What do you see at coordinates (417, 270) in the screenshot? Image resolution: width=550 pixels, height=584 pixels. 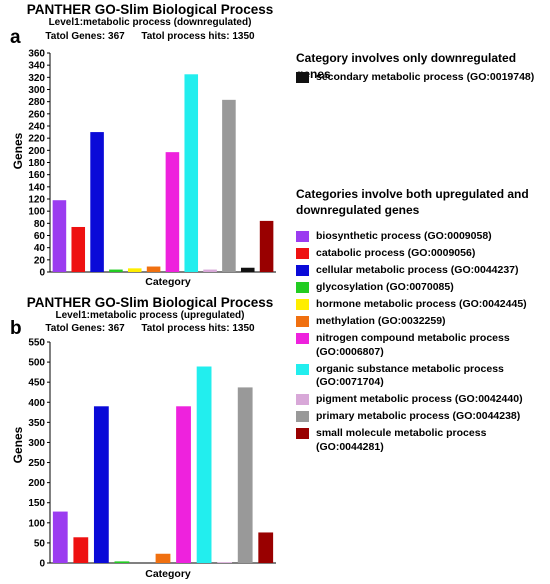 I see `legend-label: cellular metabolic process (GO:0044237)` at bounding box center [417, 270].